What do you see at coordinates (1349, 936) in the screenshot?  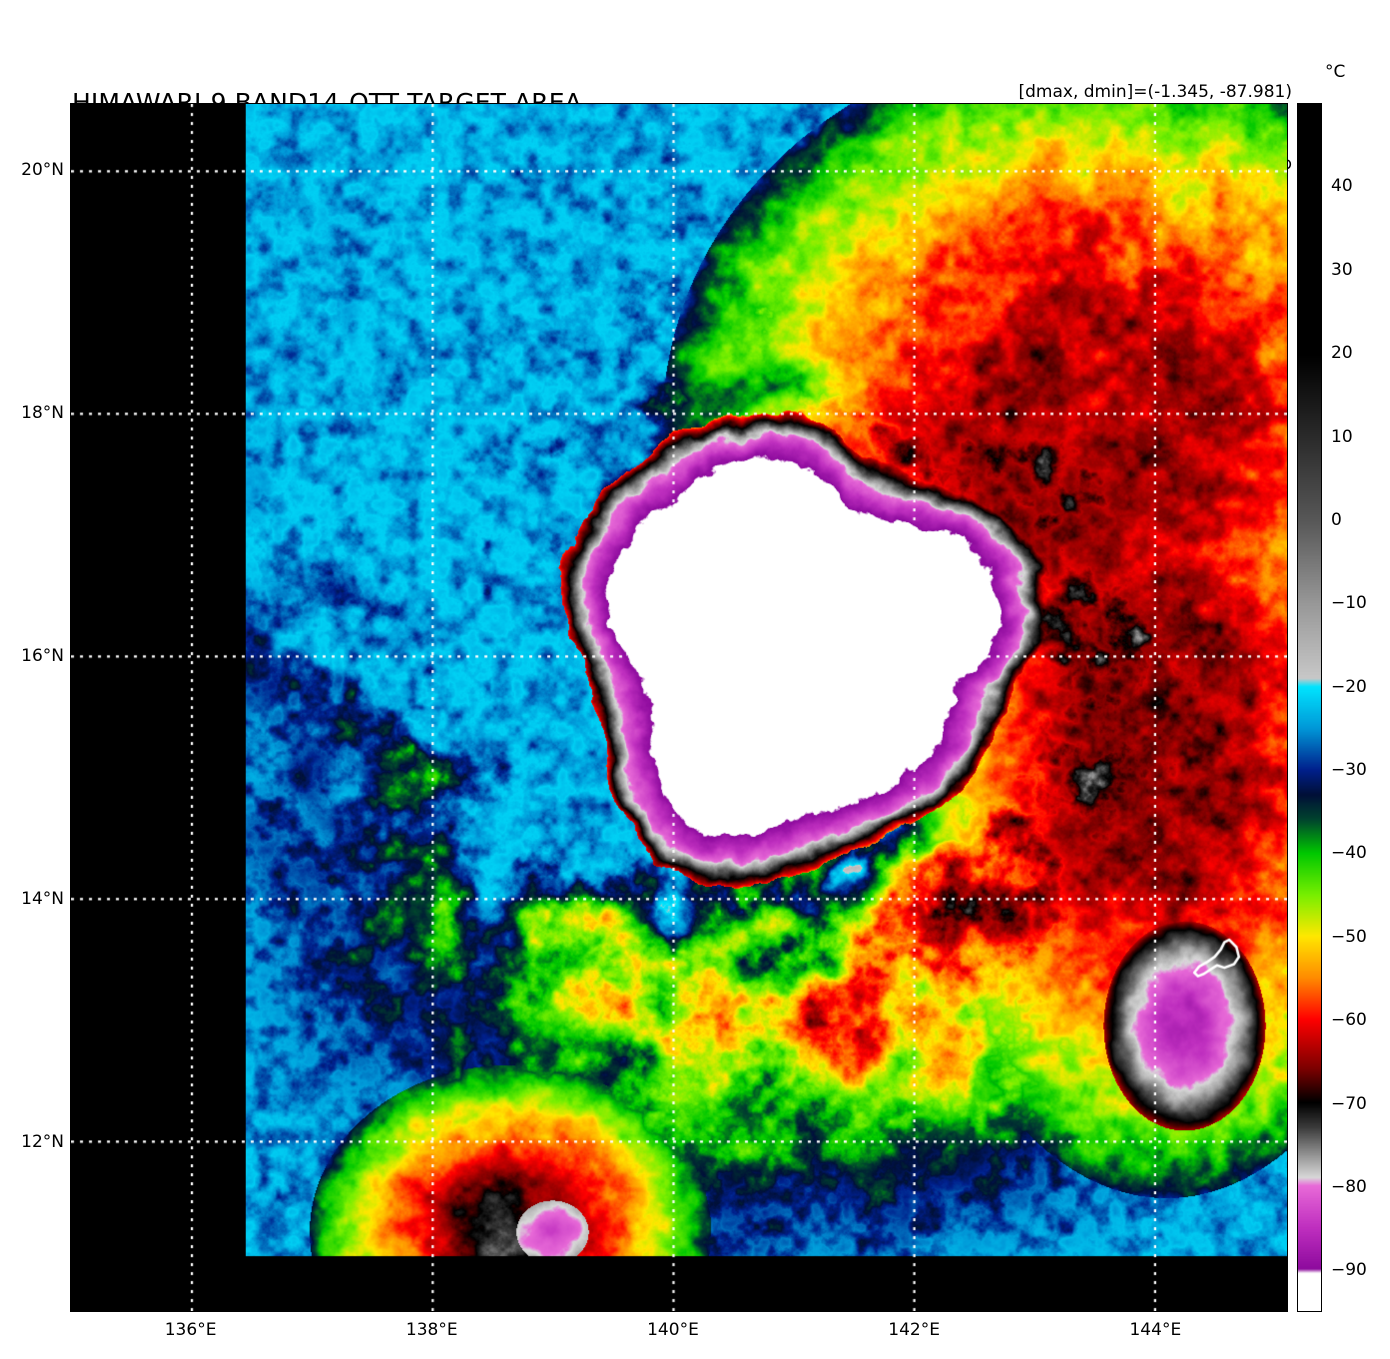 I see `colorbar-tick-label: −50` at bounding box center [1349, 936].